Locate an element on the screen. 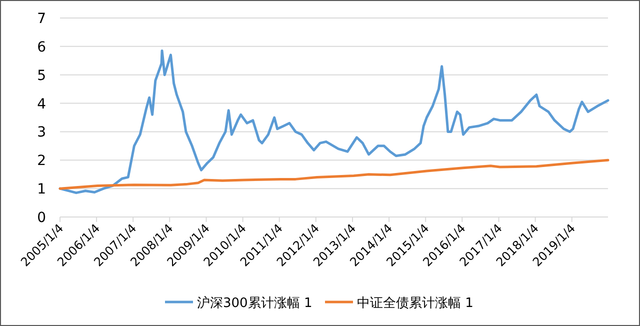 The width and height of the screenshot is (640, 326). y-tick-label: 5 is located at coordinates (41, 76).